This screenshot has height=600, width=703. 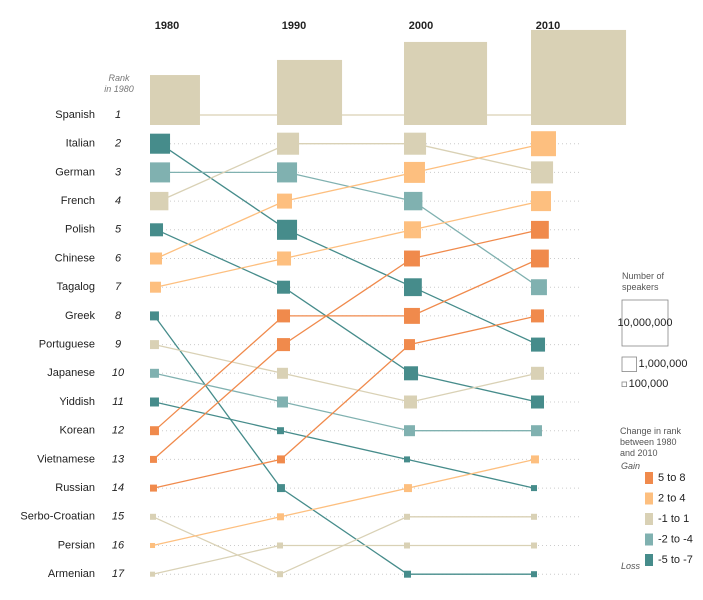 I want to click on color-legend-title: Change in rank between 1980 and 2010, so click(x=651, y=442).